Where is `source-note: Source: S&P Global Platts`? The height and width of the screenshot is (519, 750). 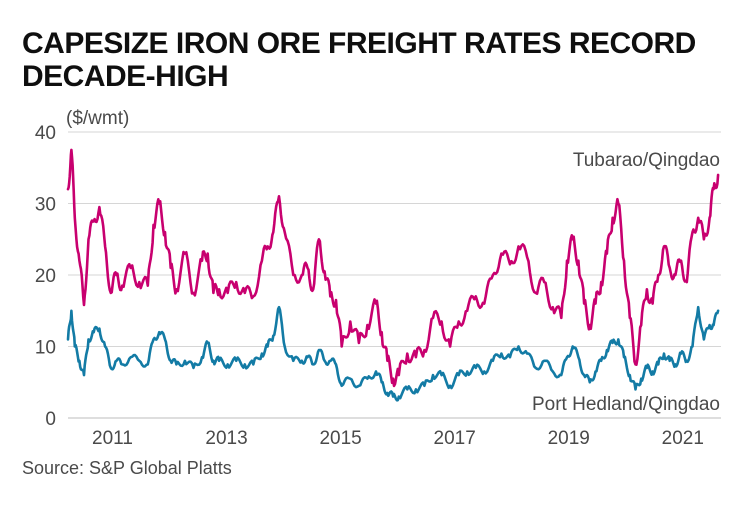 source-note: Source: S&P Global Platts is located at coordinates (127, 468).